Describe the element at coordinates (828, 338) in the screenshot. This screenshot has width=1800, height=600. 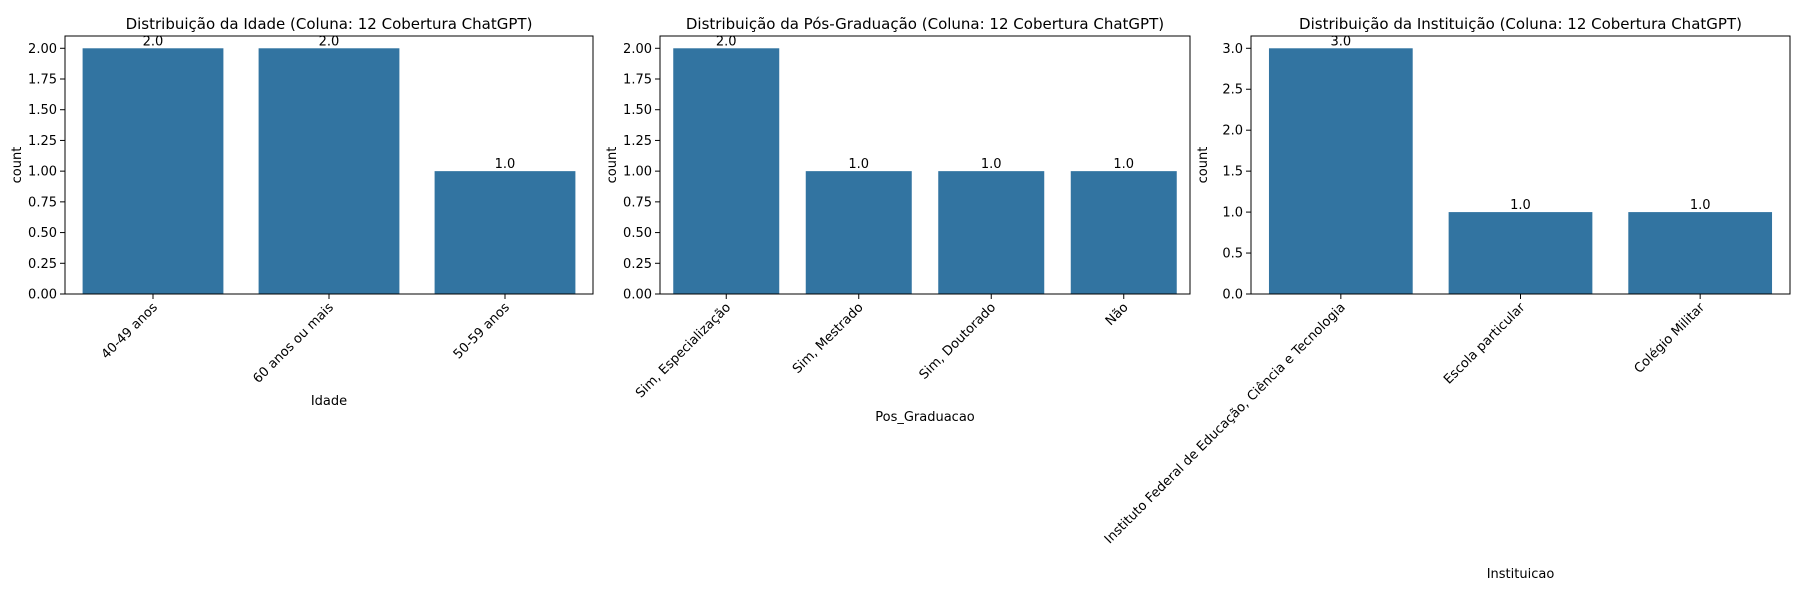
I see `x-tick-label: Sim, Mestrado` at that location.